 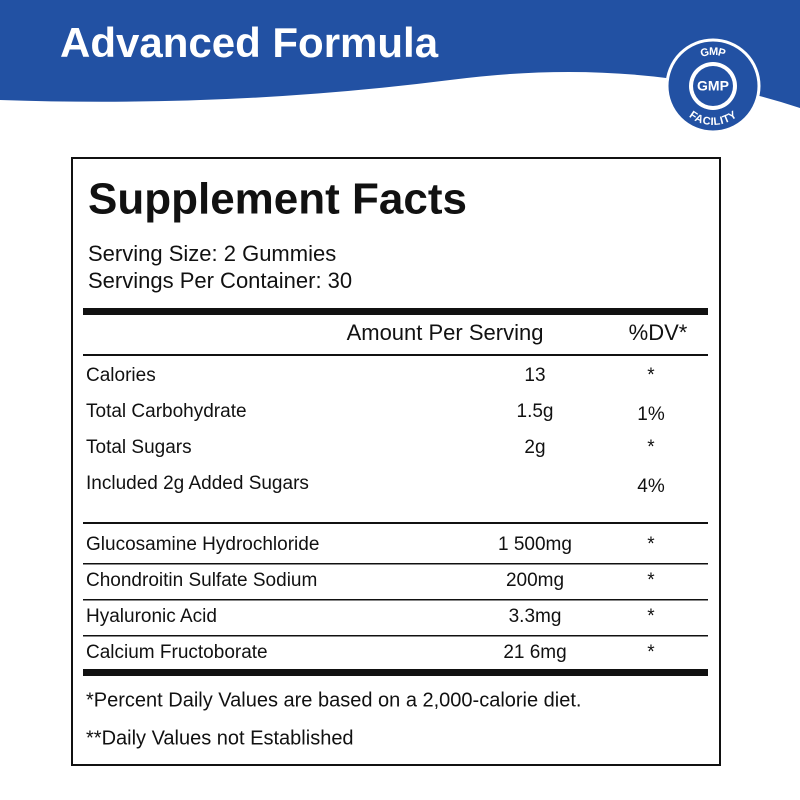 I want to click on serving-size: Serving Size: 2 Gummies, so click(x=212, y=253).